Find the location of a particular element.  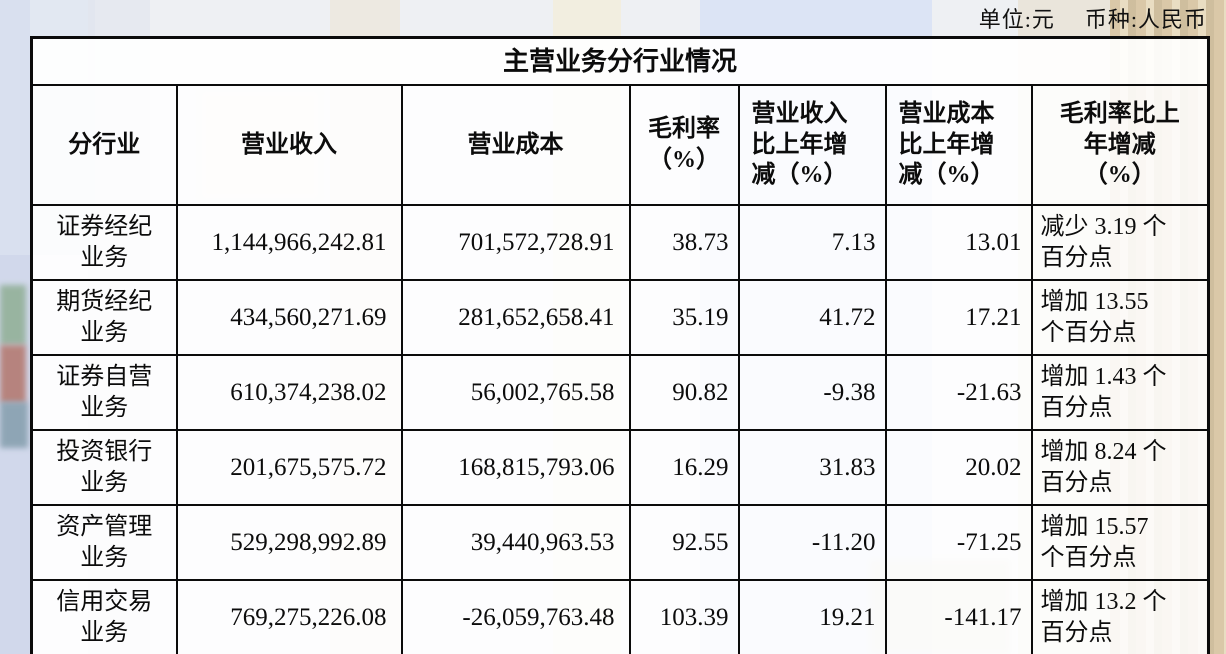

cost-yoy-cell: -21.63 is located at coordinates (958, 392).